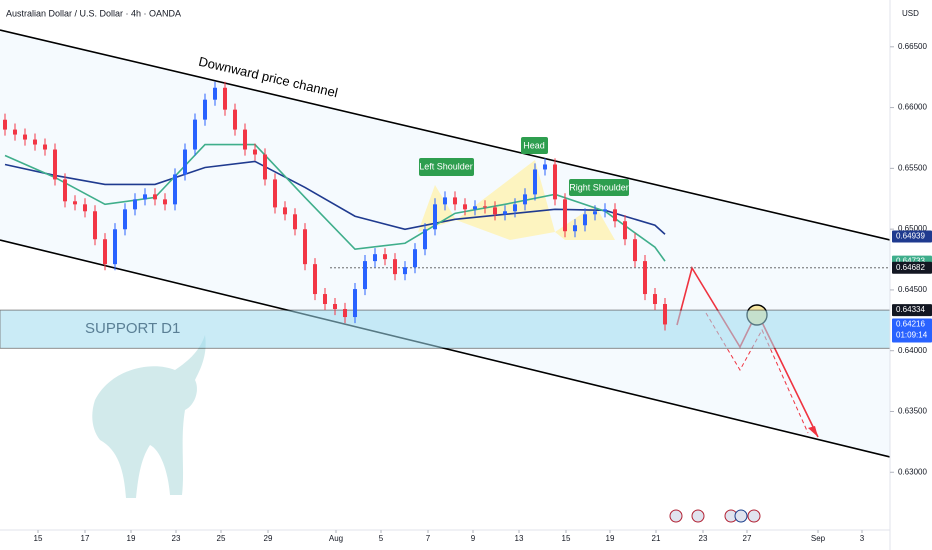 The width and height of the screenshot is (932, 550). I want to click on y-tick-label: 0.65000, so click(912, 228).